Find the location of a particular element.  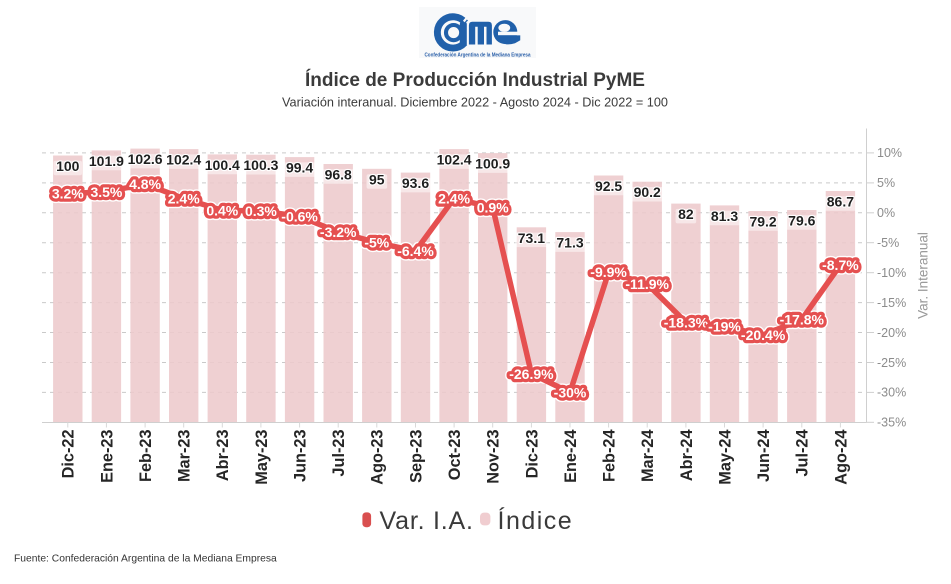

svg-text: 0.9% is located at coordinates (493, 207).